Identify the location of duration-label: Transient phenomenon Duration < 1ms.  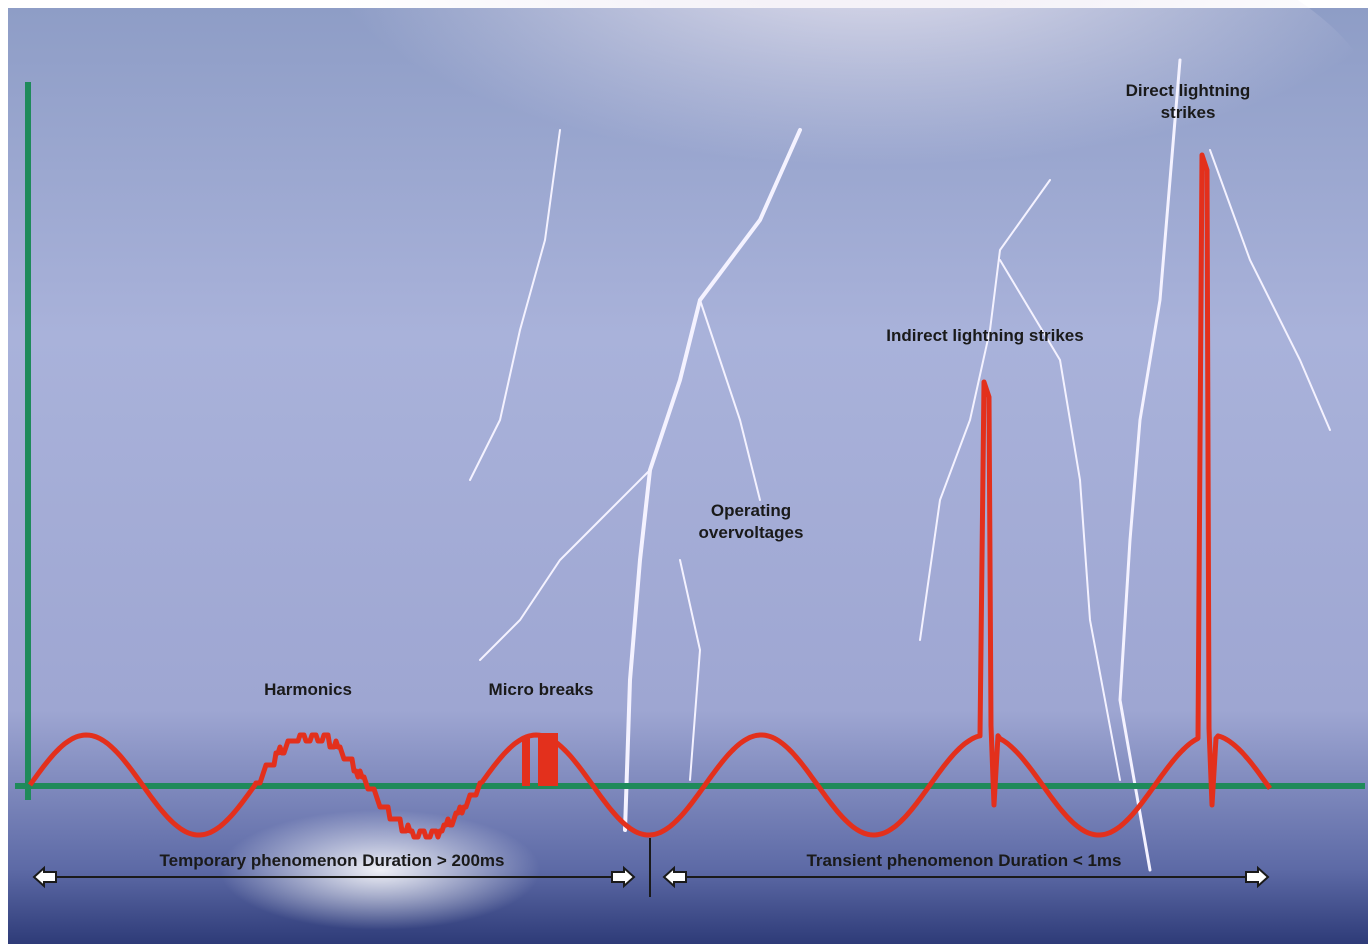
(963, 860).